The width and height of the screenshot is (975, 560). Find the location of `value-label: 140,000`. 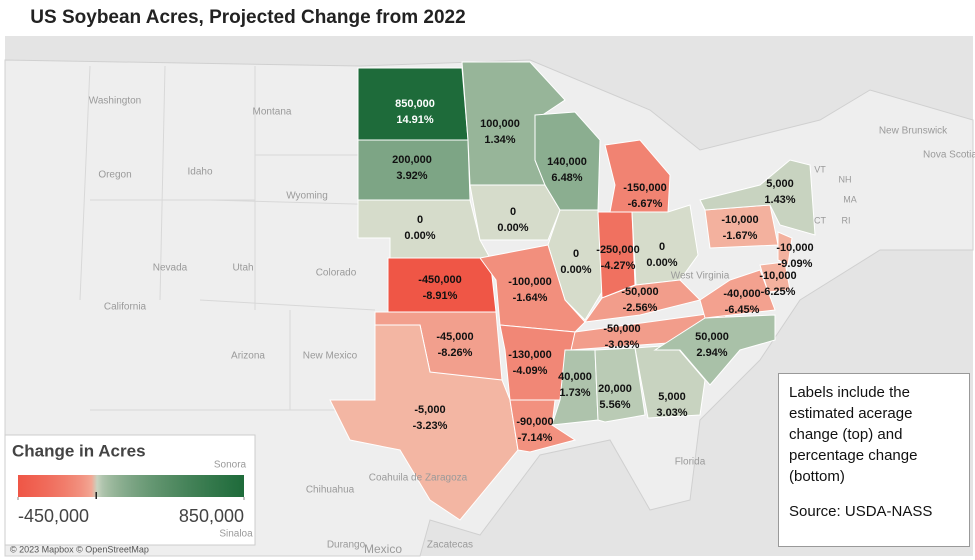

value-label: 140,000 is located at coordinates (567, 162).